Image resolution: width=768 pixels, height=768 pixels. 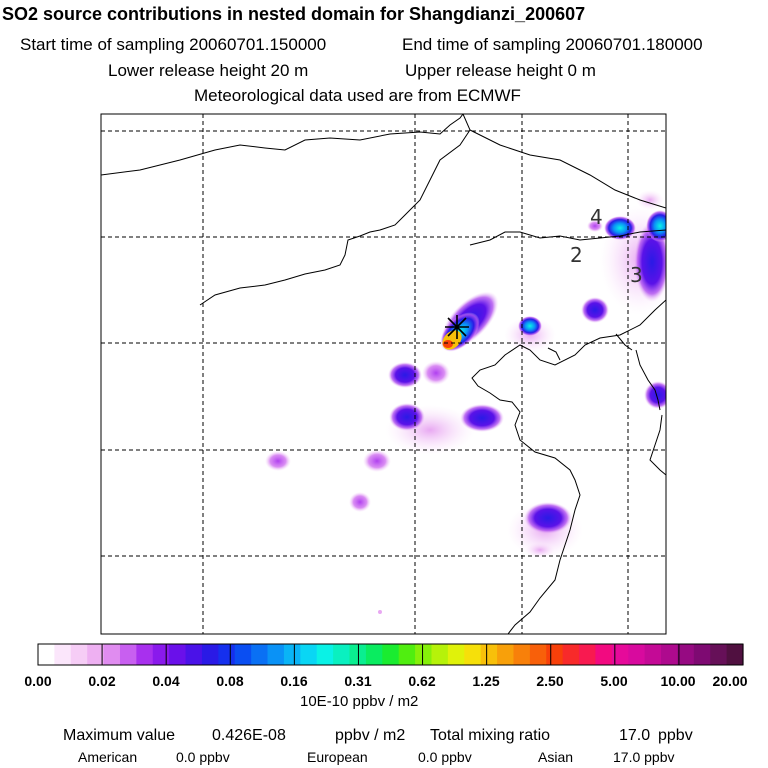 What do you see at coordinates (249, 735) in the screenshot?
I see `max-value: 0.426E-08` at bounding box center [249, 735].